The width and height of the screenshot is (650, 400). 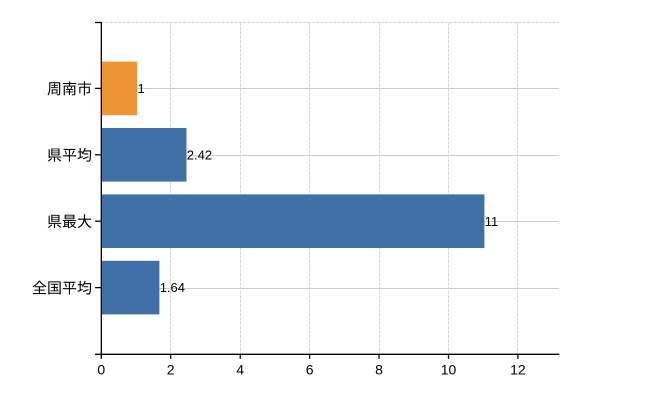 I want to click on svg-text: 11, so click(x=492, y=221).